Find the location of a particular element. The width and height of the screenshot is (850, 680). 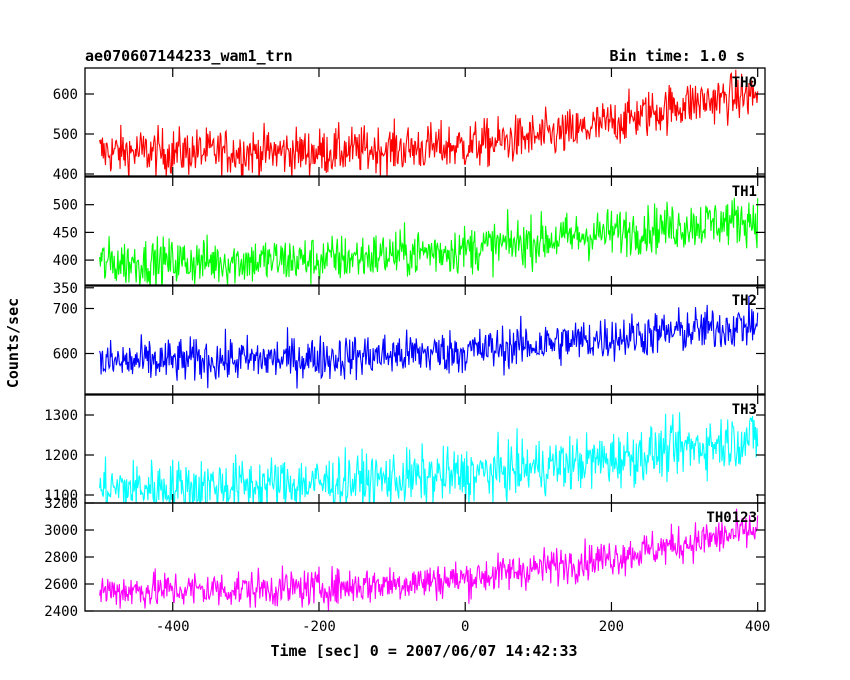

panel-th1: 350 400 450 500 TH1 is located at coordinates (409, 236).